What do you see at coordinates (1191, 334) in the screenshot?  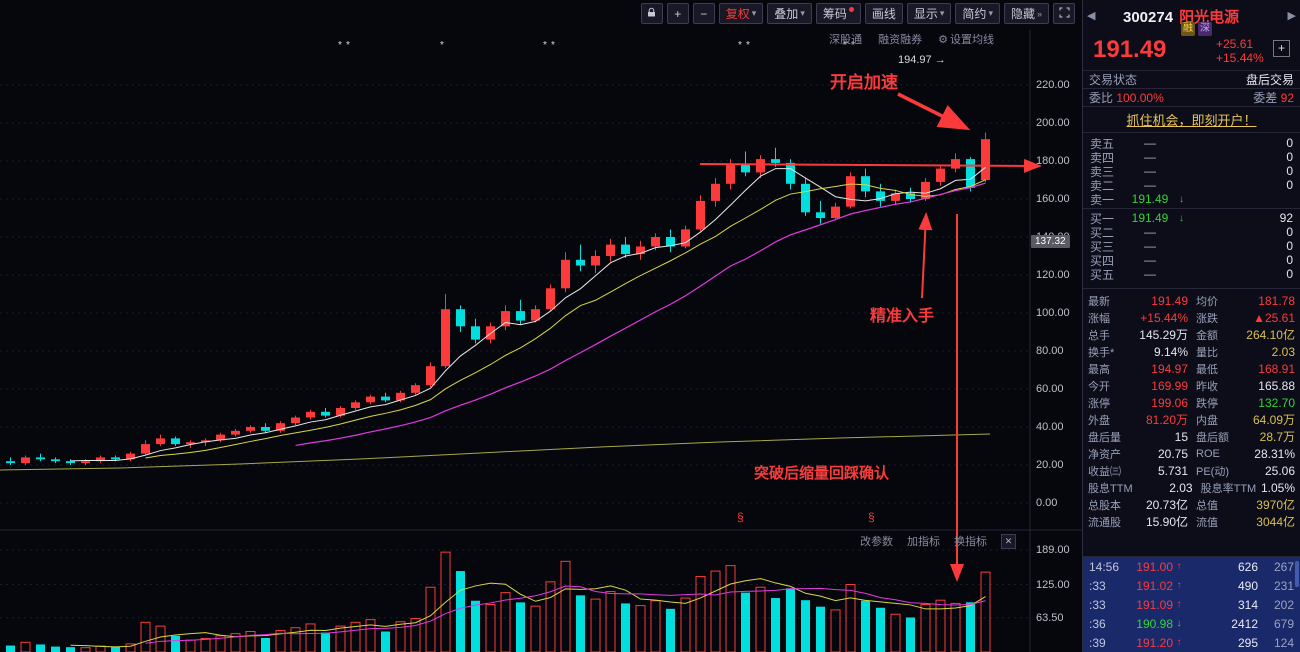 I see `stats-row: 总手 145.29万 金额 264.10亿` at bounding box center [1191, 334].